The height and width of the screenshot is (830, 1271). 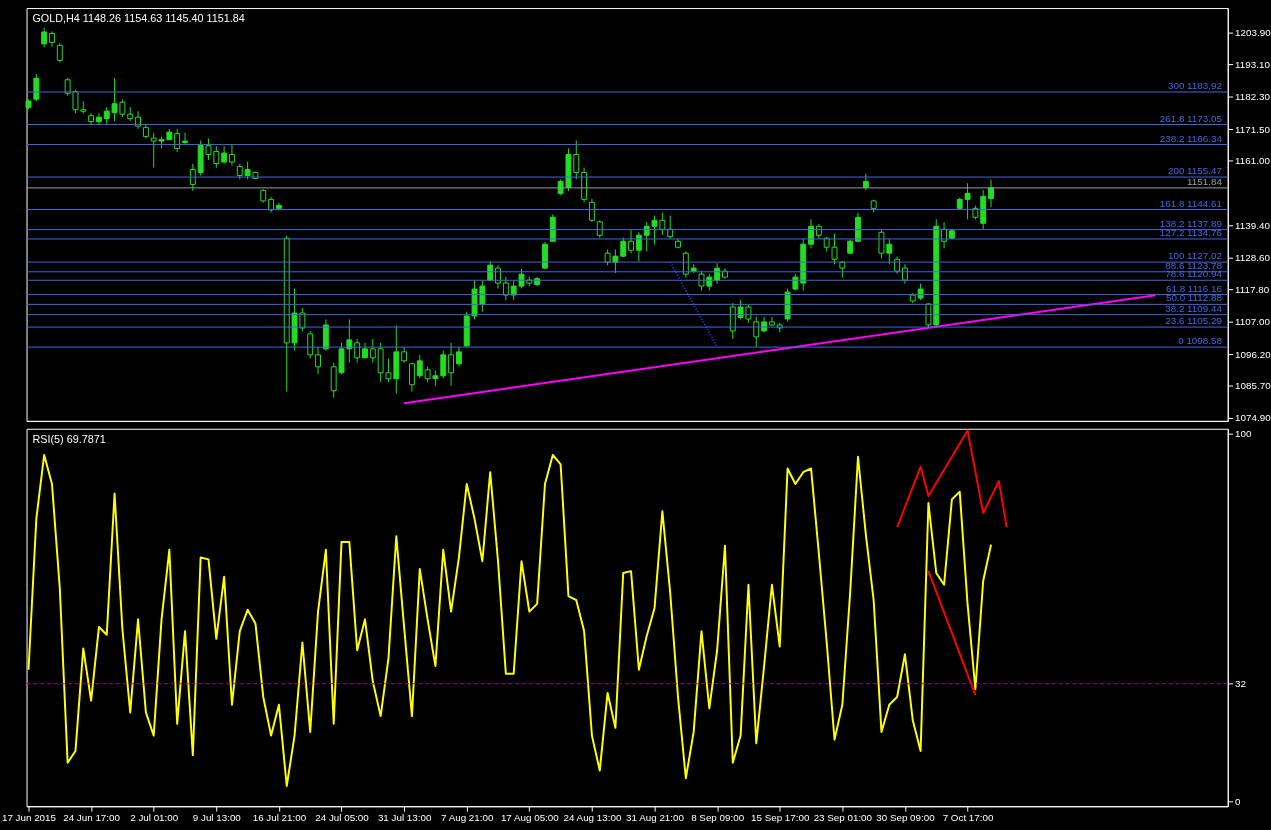 I want to click on x-tick-label: 7 Oct 17:00, so click(x=968, y=818).